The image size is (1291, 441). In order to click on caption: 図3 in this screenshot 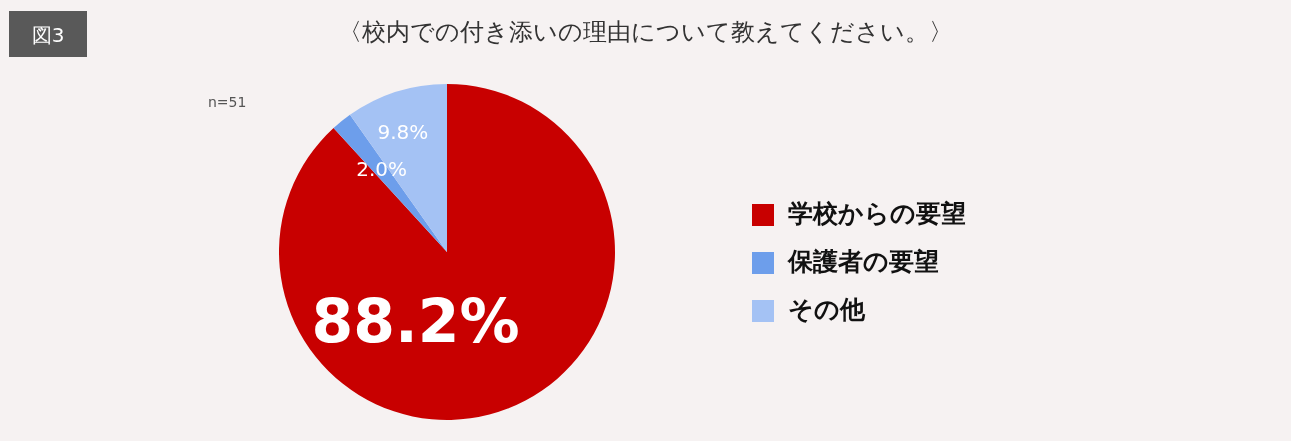, I will do `click(48, 35)`.